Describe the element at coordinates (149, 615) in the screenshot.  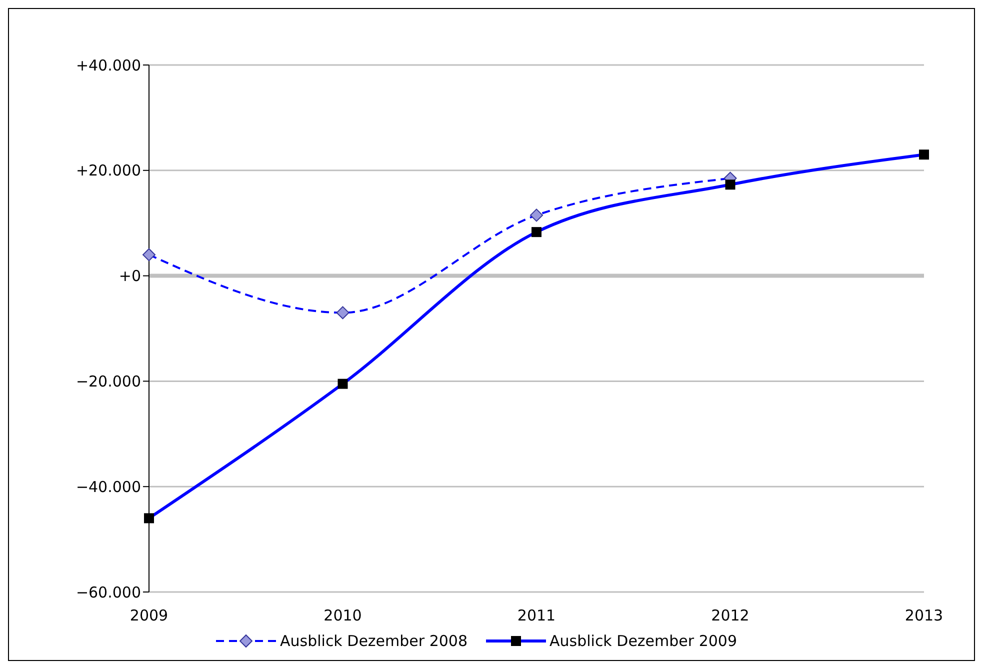
I see `x-tick-label: 2009` at that location.